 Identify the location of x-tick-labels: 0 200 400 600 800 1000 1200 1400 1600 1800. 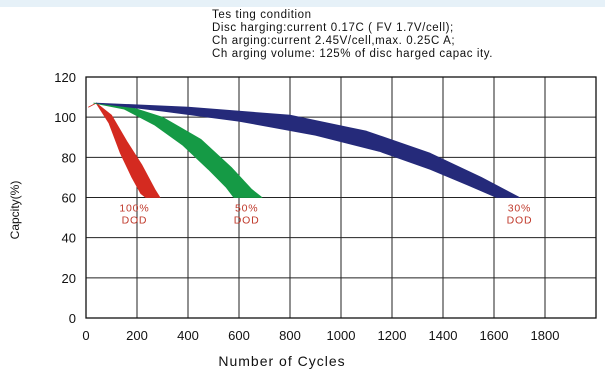
(320, 335).